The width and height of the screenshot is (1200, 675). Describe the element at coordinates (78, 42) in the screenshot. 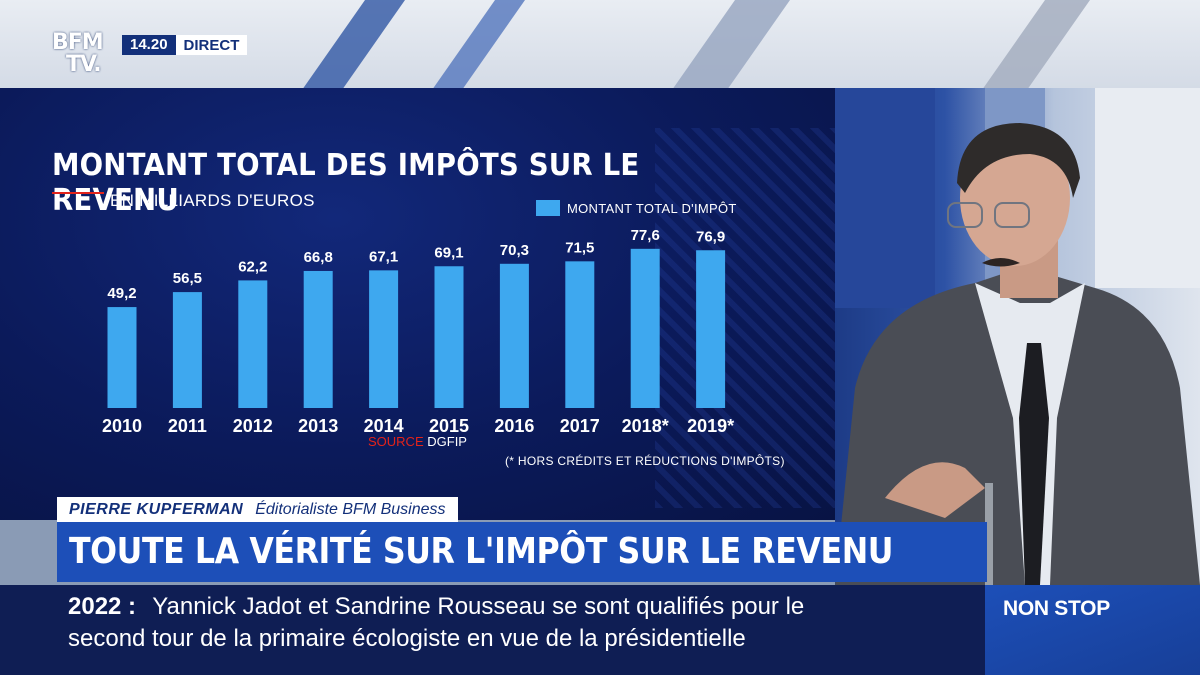

I see `logo-line-1: BFM` at that location.